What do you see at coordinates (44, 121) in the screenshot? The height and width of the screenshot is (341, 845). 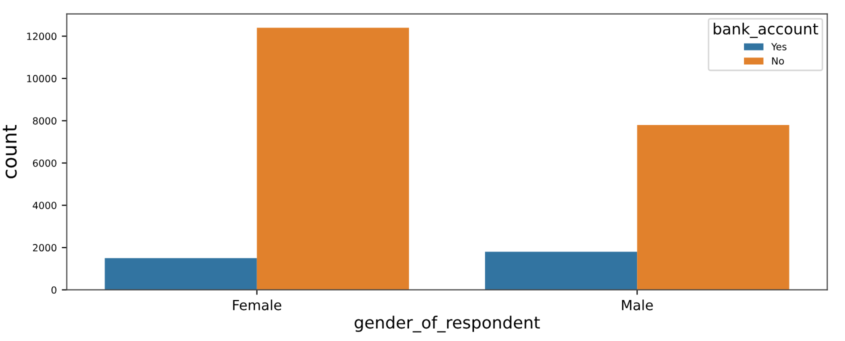 I see `y-tick-label: 8000` at bounding box center [44, 121].